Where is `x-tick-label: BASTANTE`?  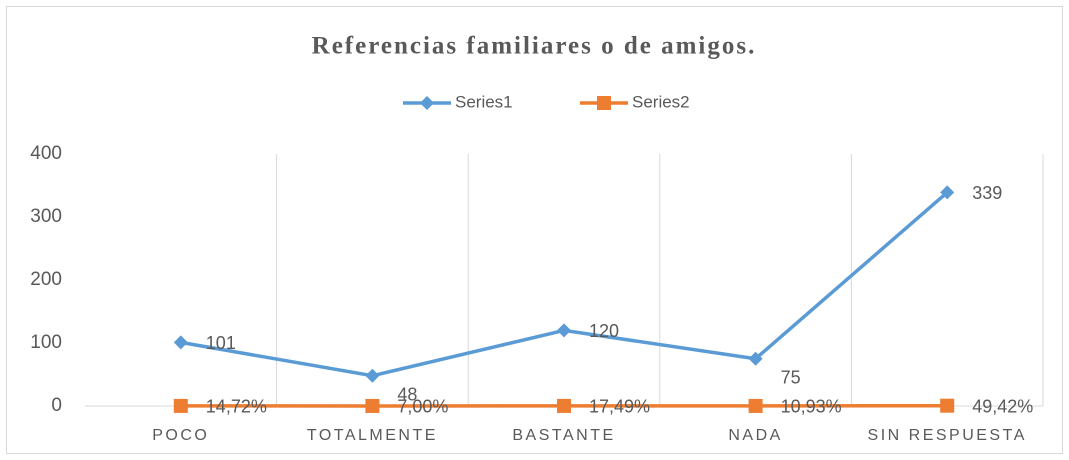
x-tick-label: BASTANTE is located at coordinates (563, 435).